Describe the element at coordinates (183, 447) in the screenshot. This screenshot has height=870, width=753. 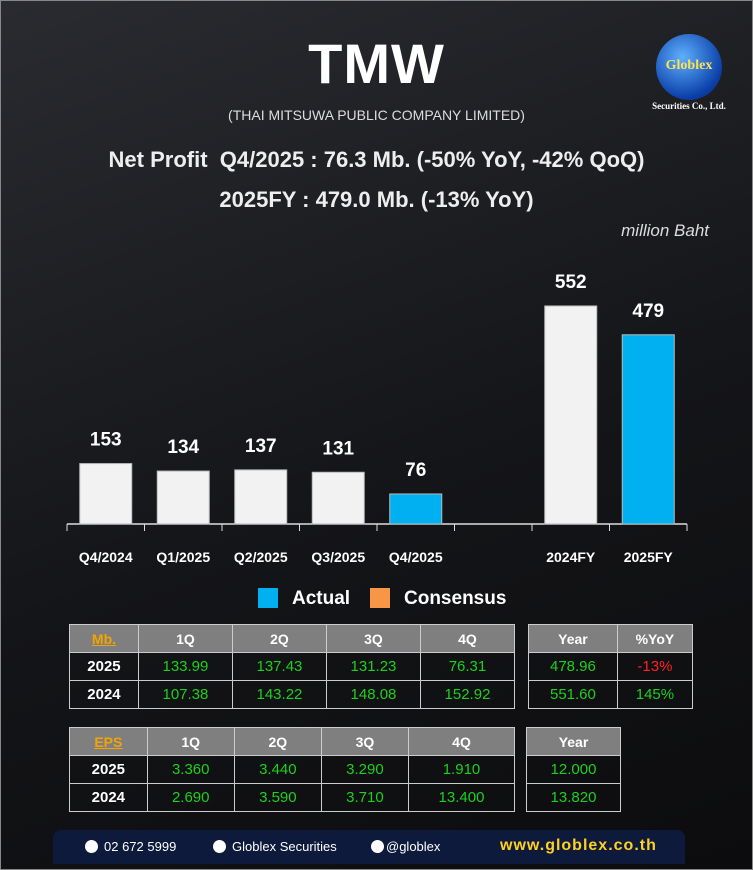
I see `value-label: 134` at that location.